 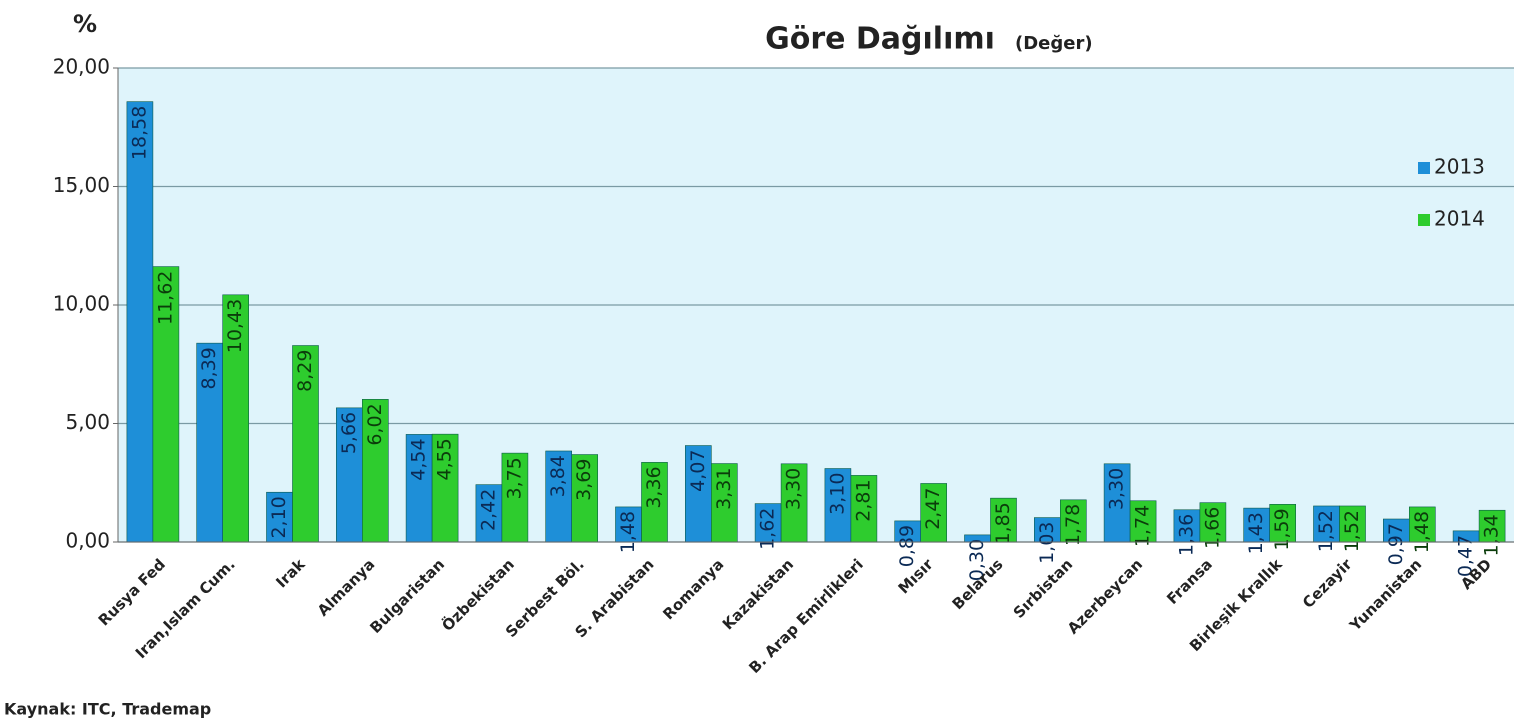 What do you see at coordinates (209, 368) in the screenshot?
I see `data-label: 8,39` at bounding box center [209, 368].